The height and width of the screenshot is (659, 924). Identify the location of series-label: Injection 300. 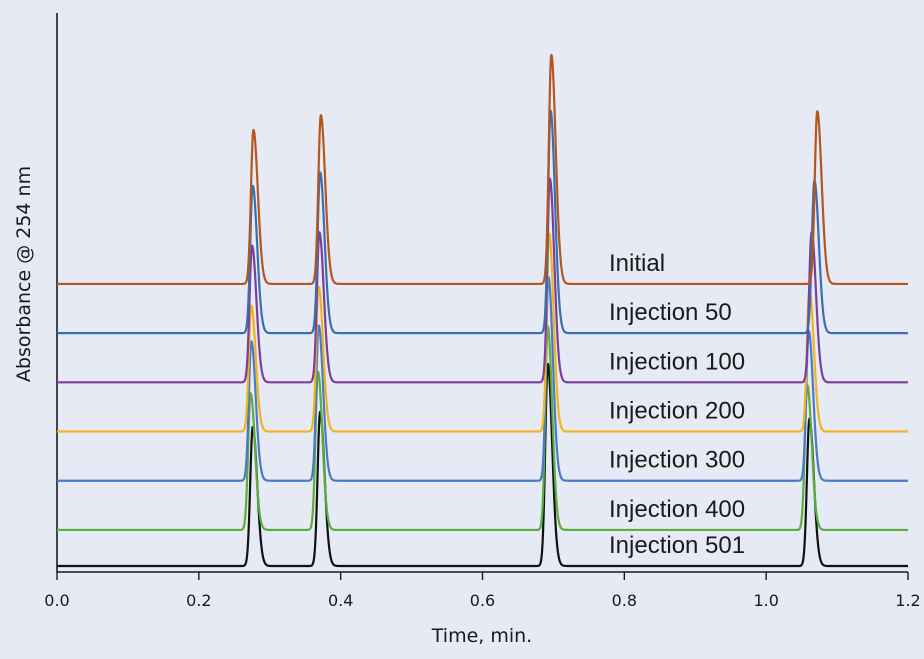
(677, 460).